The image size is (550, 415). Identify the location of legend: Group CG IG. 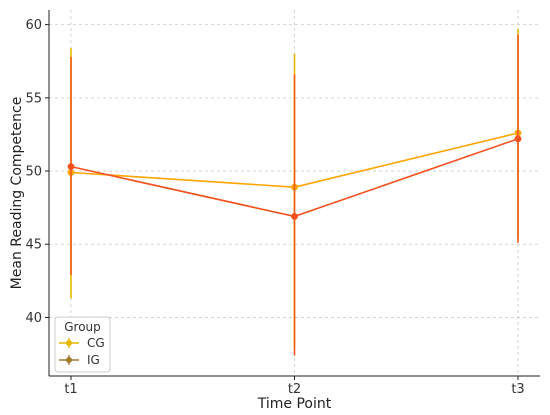
(82, 344).